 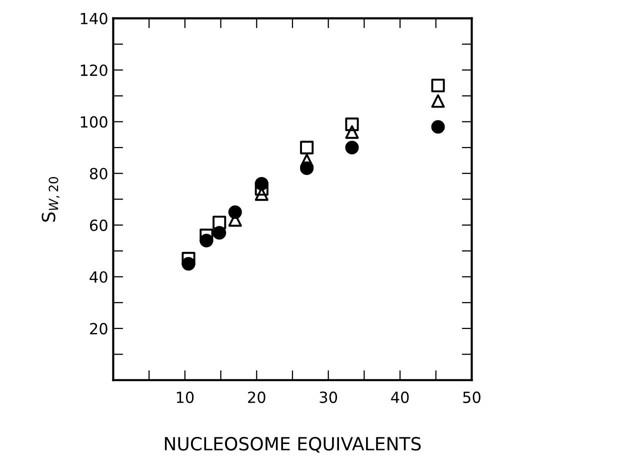 I want to click on y-tick-label: 140, so click(x=94, y=18).